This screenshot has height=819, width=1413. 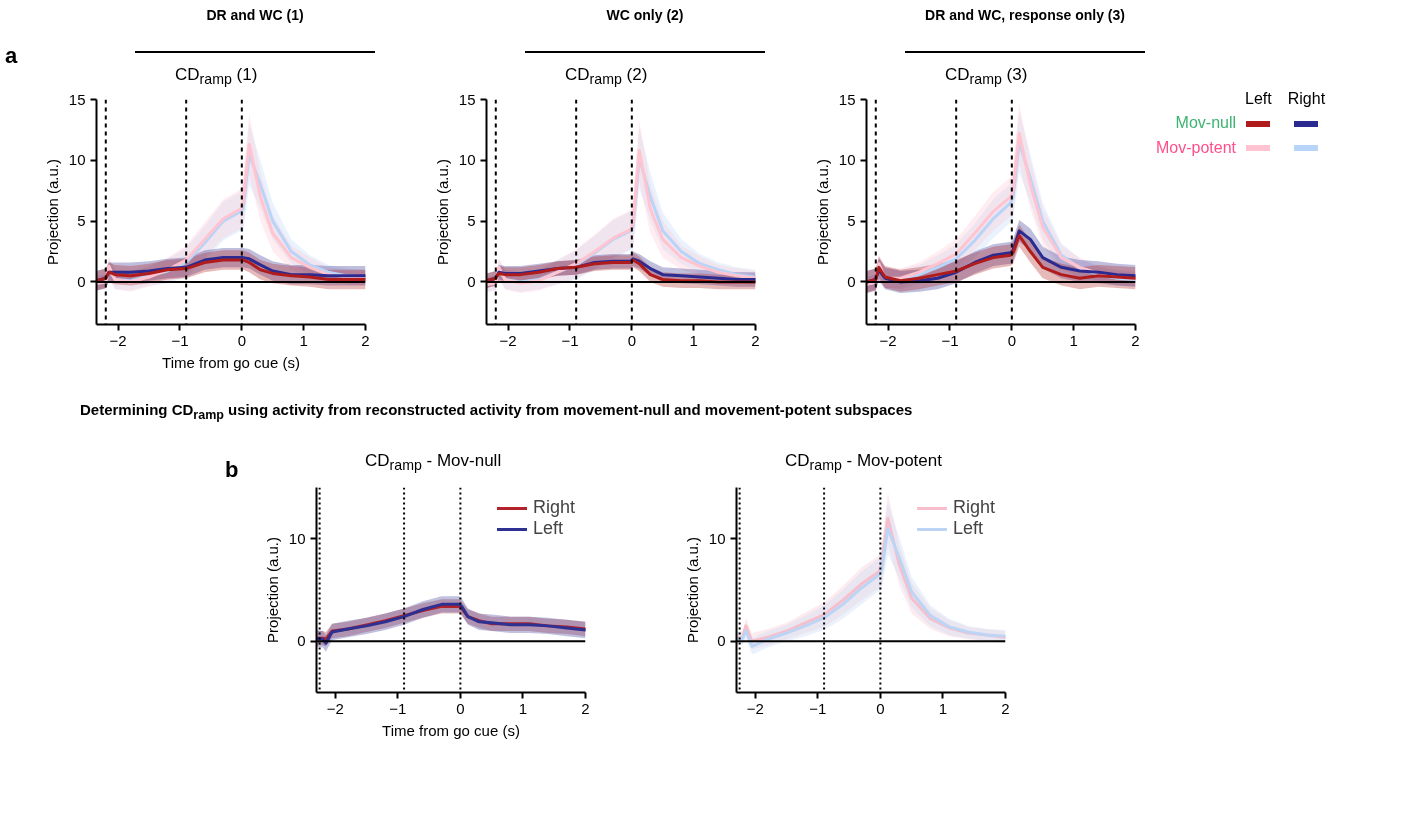 I want to click on chart-title: DR and WC, response only (3), so click(x=1025, y=15).